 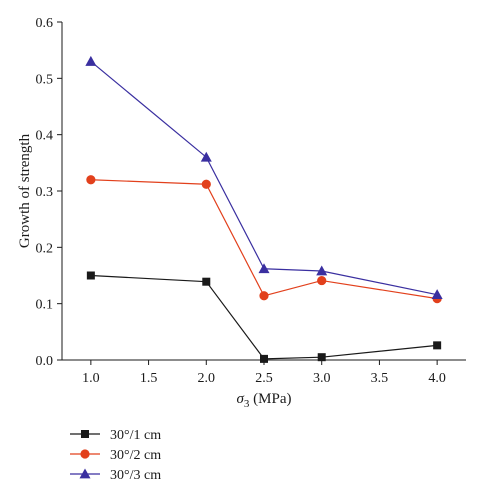 What do you see at coordinates (45, 23) in the screenshot?
I see `y-tick-label: 0.6` at bounding box center [45, 23].